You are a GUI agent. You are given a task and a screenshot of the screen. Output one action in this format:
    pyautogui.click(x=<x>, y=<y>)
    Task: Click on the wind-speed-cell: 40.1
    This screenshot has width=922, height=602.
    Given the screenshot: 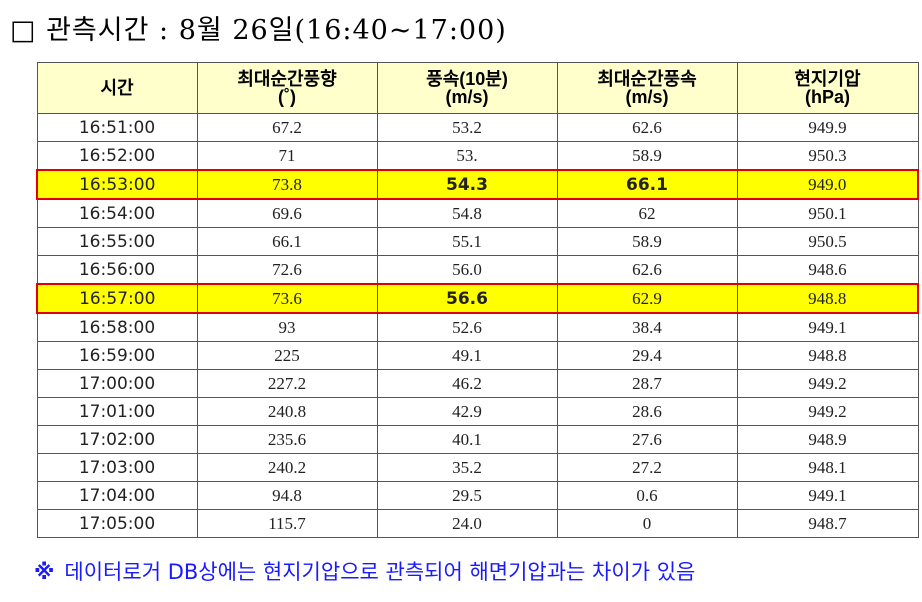 What is the action you would take?
    pyautogui.click(x=467, y=439)
    